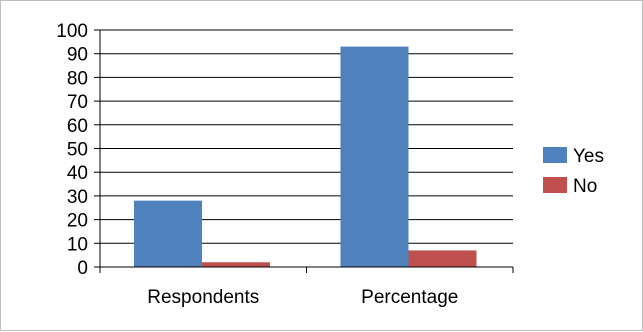  I want to click on y-tick-label: 50, so click(77, 150).